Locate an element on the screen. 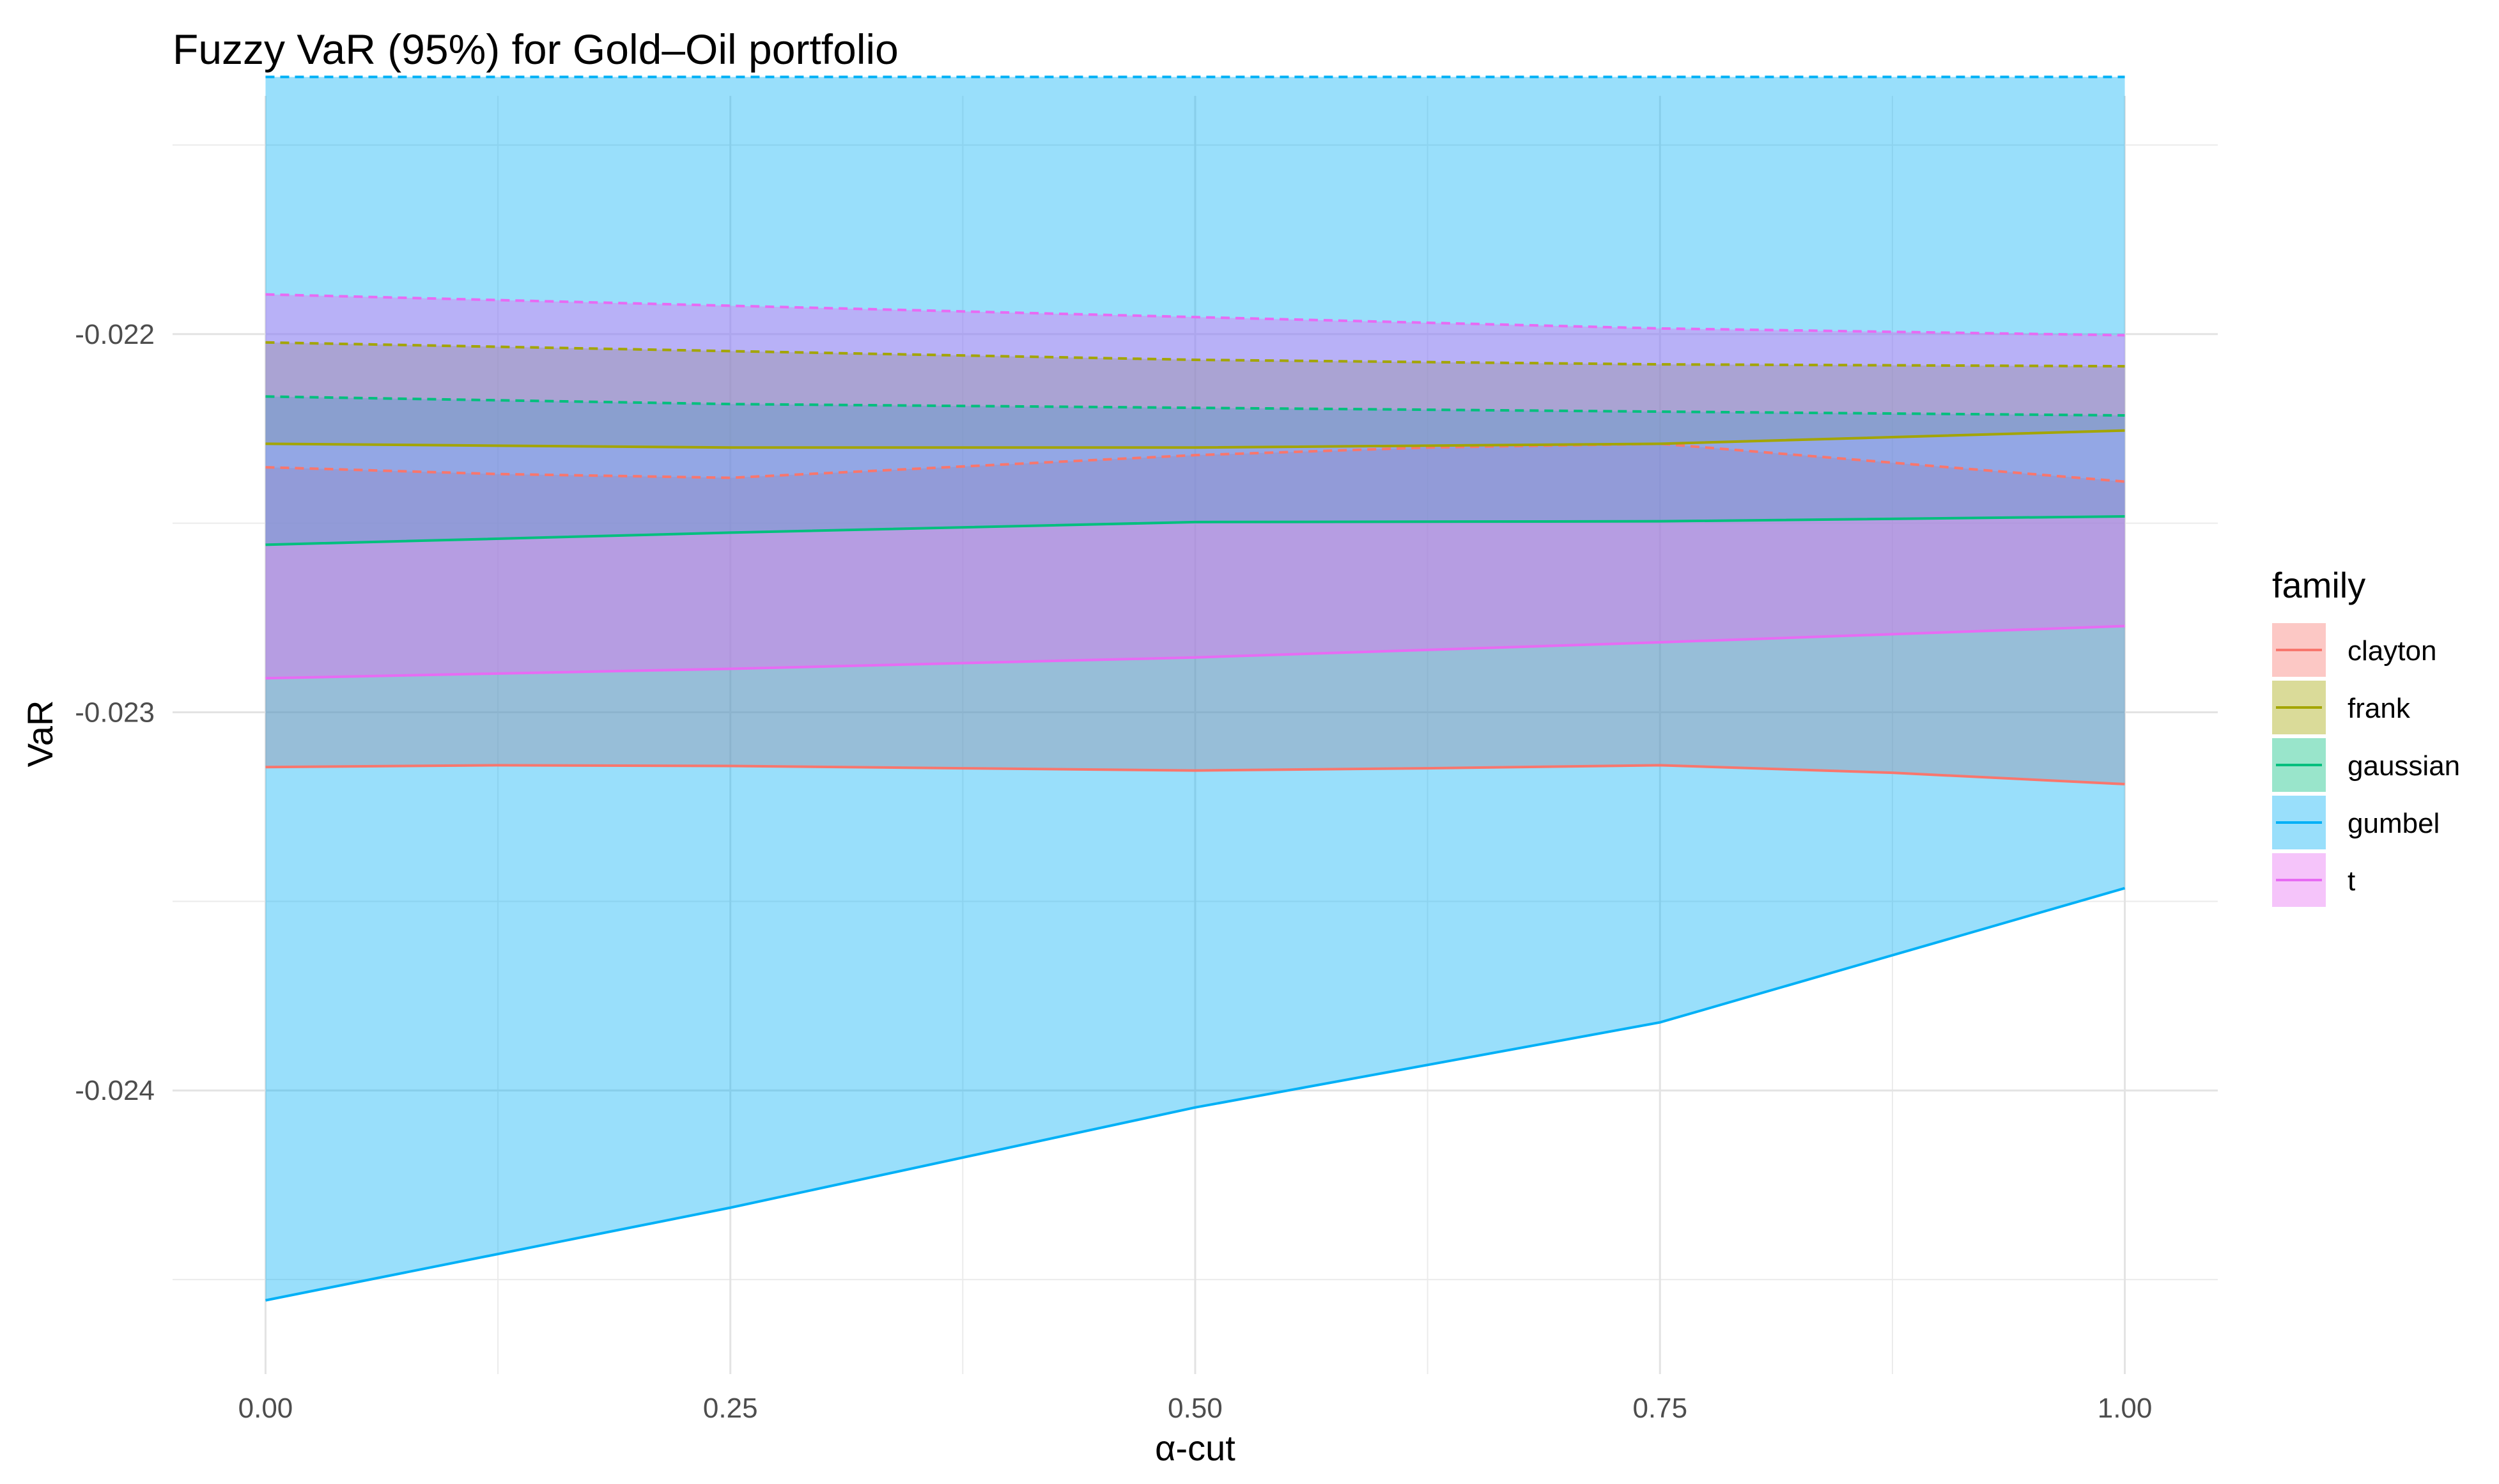  line-lower-gaussian is located at coordinates (1195, 530).